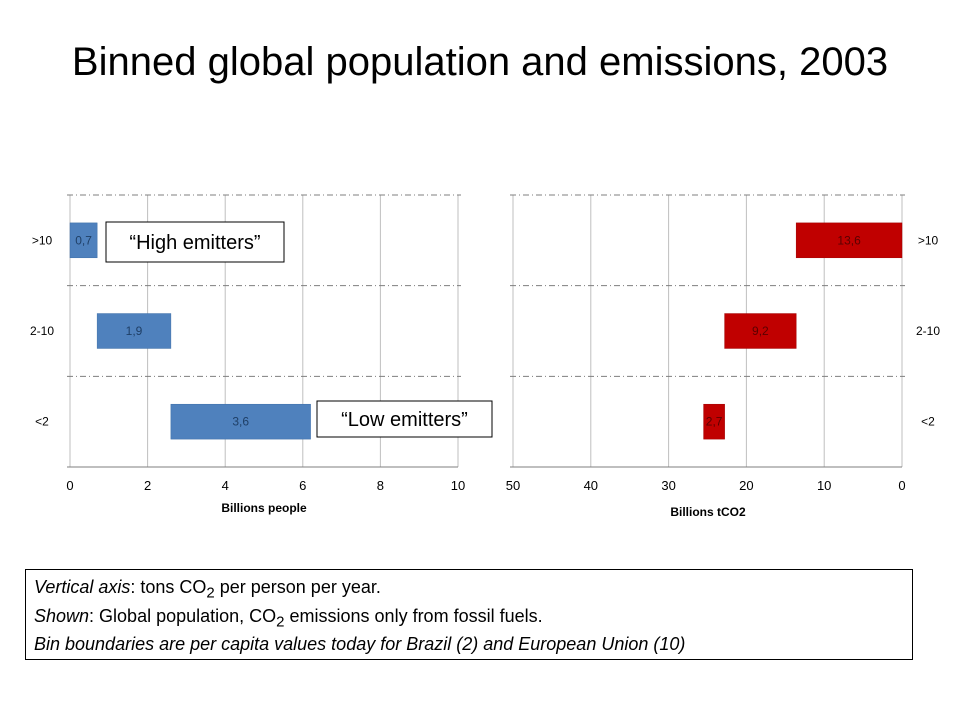 The width and height of the screenshot is (960, 720). Describe the element at coordinates (147, 485) in the screenshot. I see `x-tick-label: 2` at that location.